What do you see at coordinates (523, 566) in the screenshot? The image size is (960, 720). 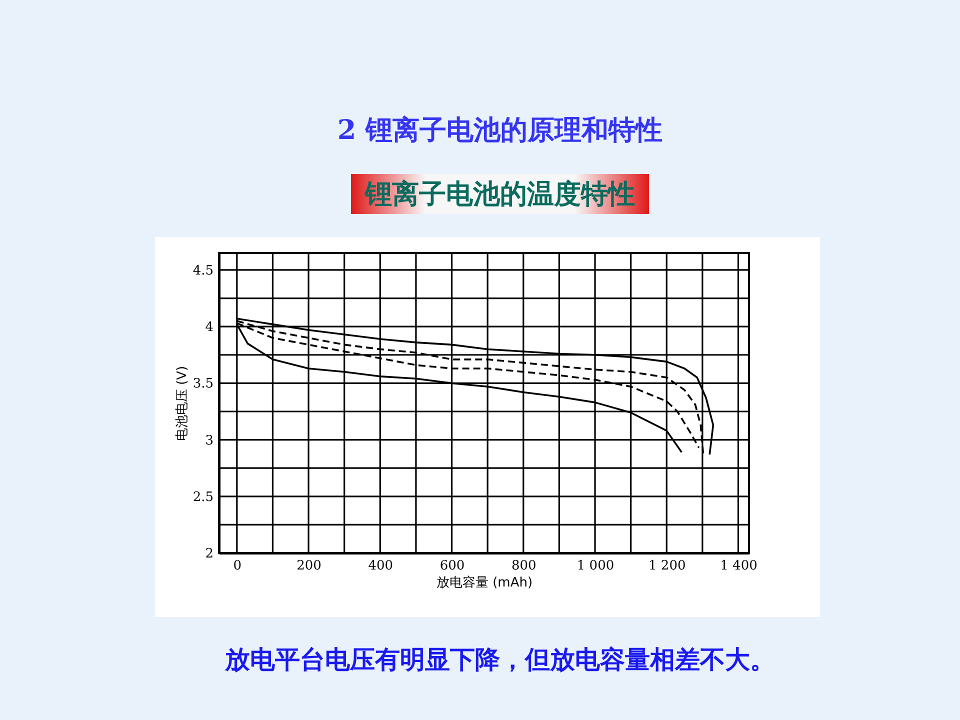 I see `x-tick-label: 800` at bounding box center [523, 566].